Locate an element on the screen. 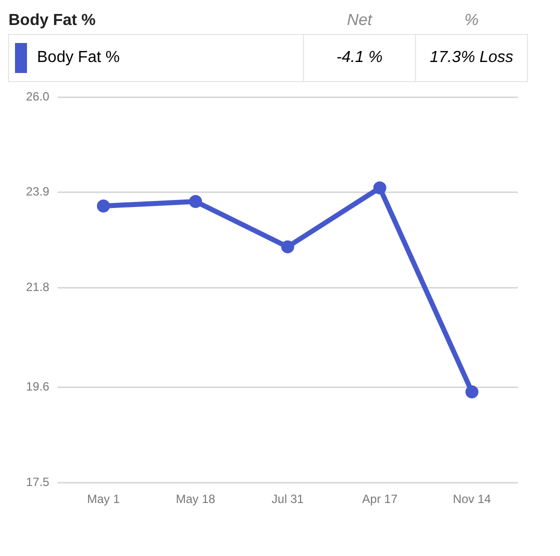 This screenshot has height=556, width=560. text: 17.3% Loss is located at coordinates (472, 58).